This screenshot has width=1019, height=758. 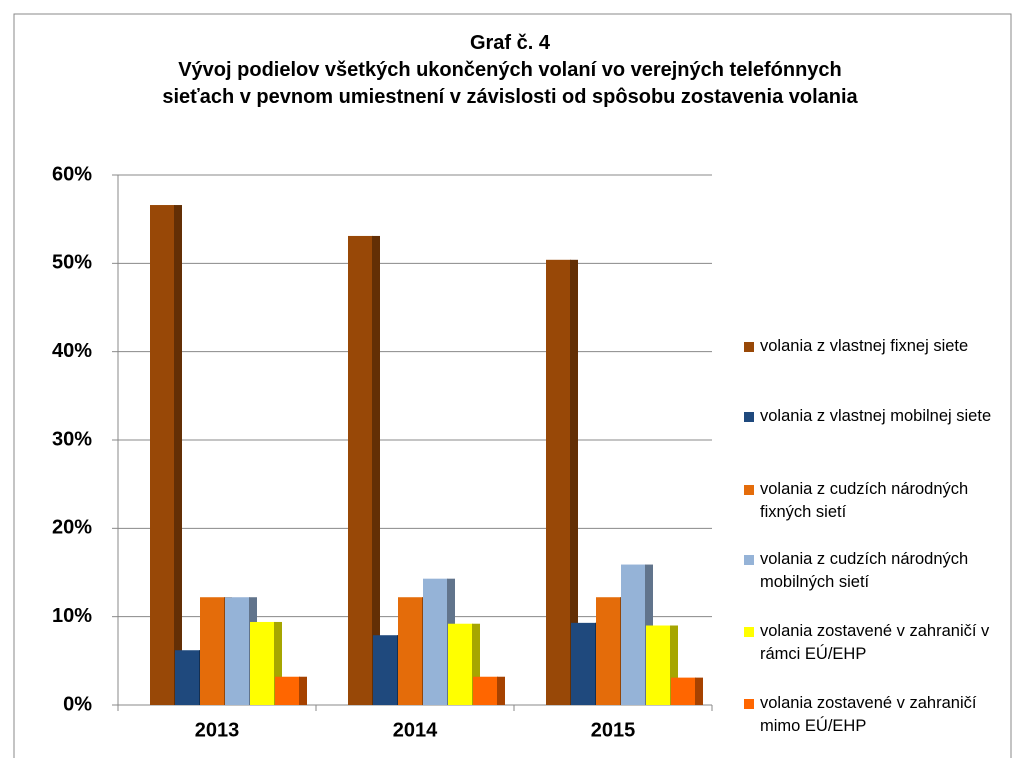 I want to click on y-tick-label: 20%, so click(x=72, y=528).